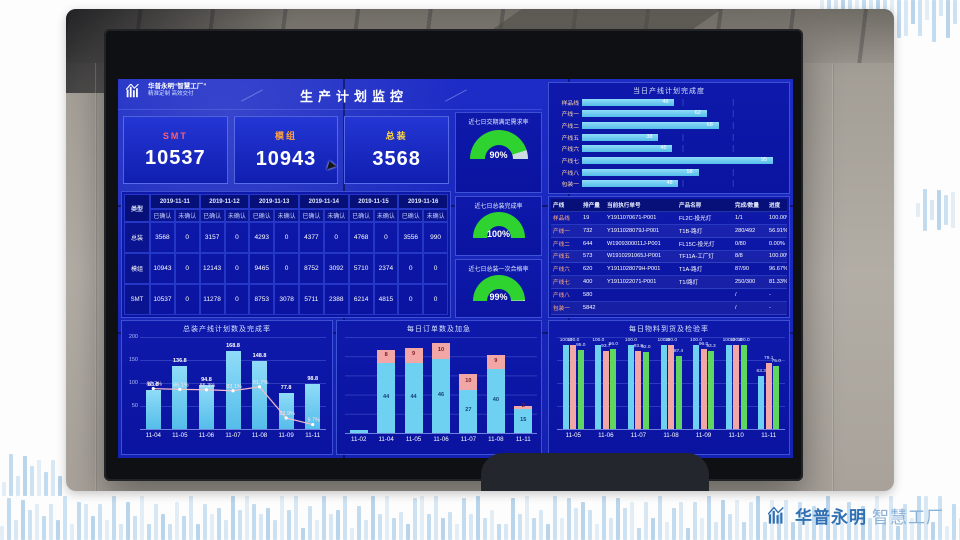 The width and height of the screenshot is (960, 540). Describe the element at coordinates (354, 95) in the screenshot. I see `page-title: 生产计划监控` at that location.